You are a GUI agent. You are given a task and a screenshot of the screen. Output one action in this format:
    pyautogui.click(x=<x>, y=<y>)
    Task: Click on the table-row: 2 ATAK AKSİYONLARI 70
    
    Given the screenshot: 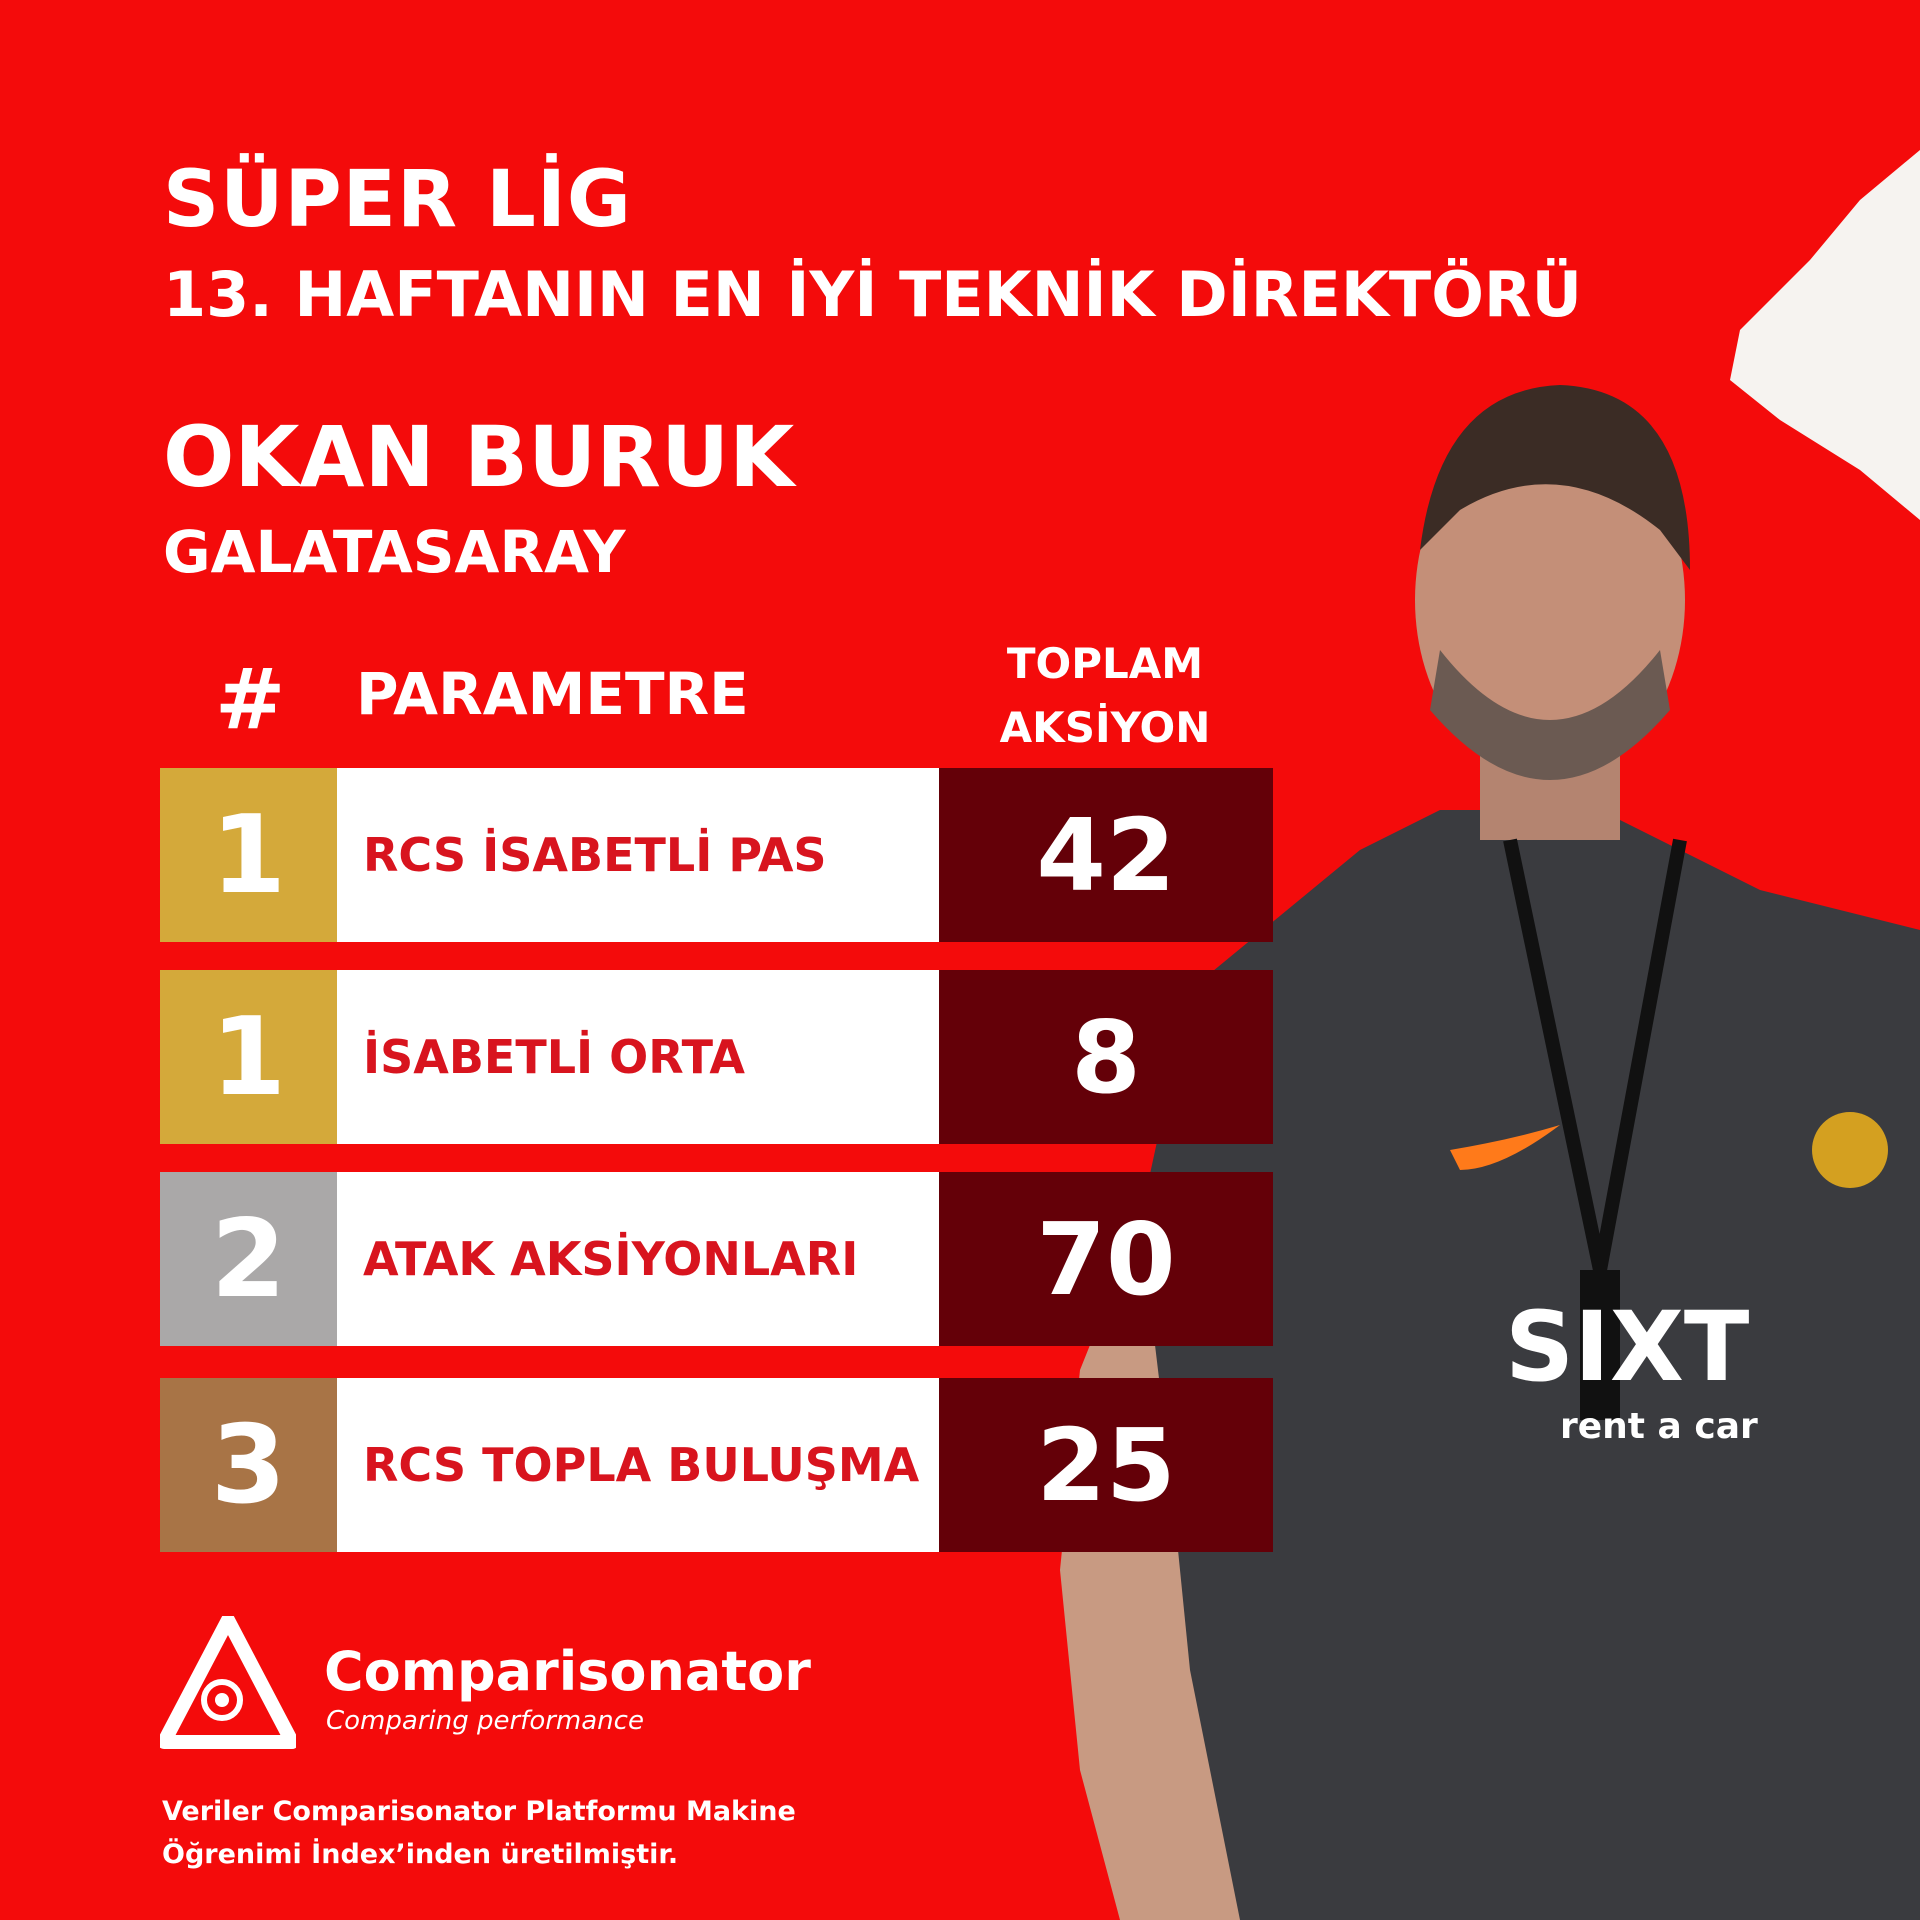 What is the action you would take?
    pyautogui.click(x=716, y=1259)
    